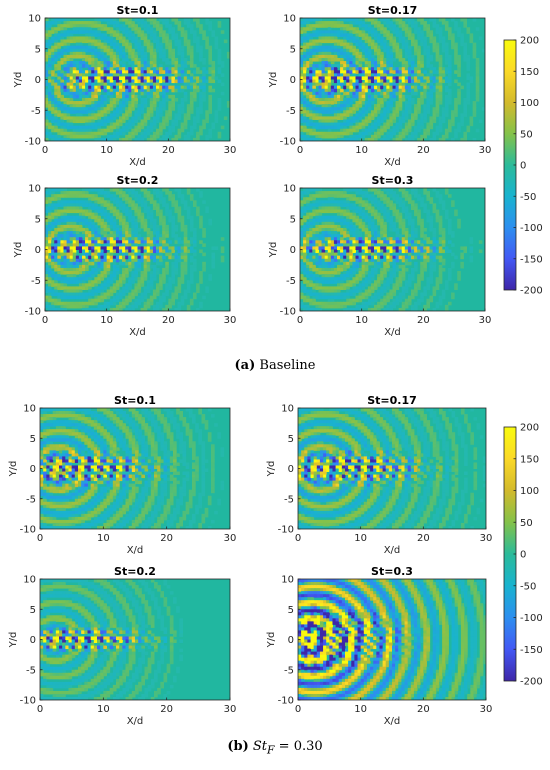  I want to click on colorbar-tick-label: -50, so click(528, 586).